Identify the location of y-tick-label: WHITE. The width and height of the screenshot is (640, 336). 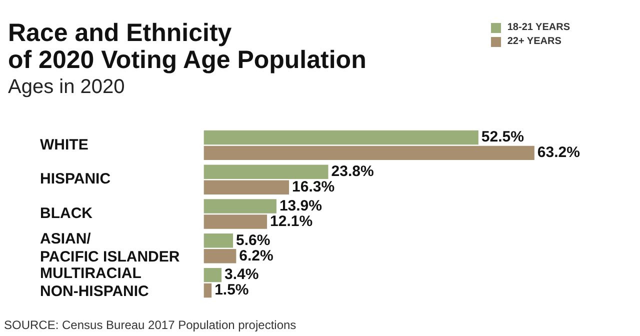
(64, 145).